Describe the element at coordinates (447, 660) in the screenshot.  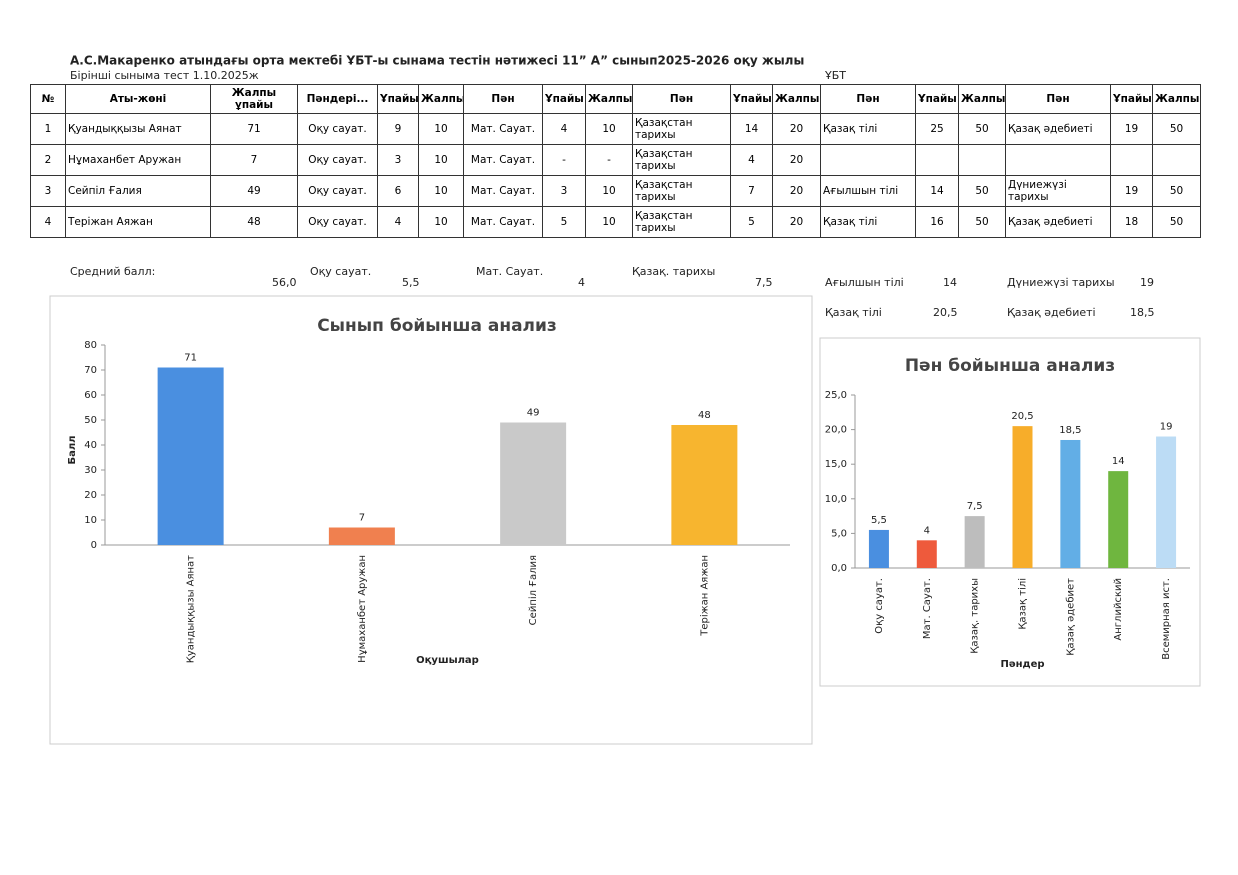
I see `x-axis-title: Оқушылар` at that location.